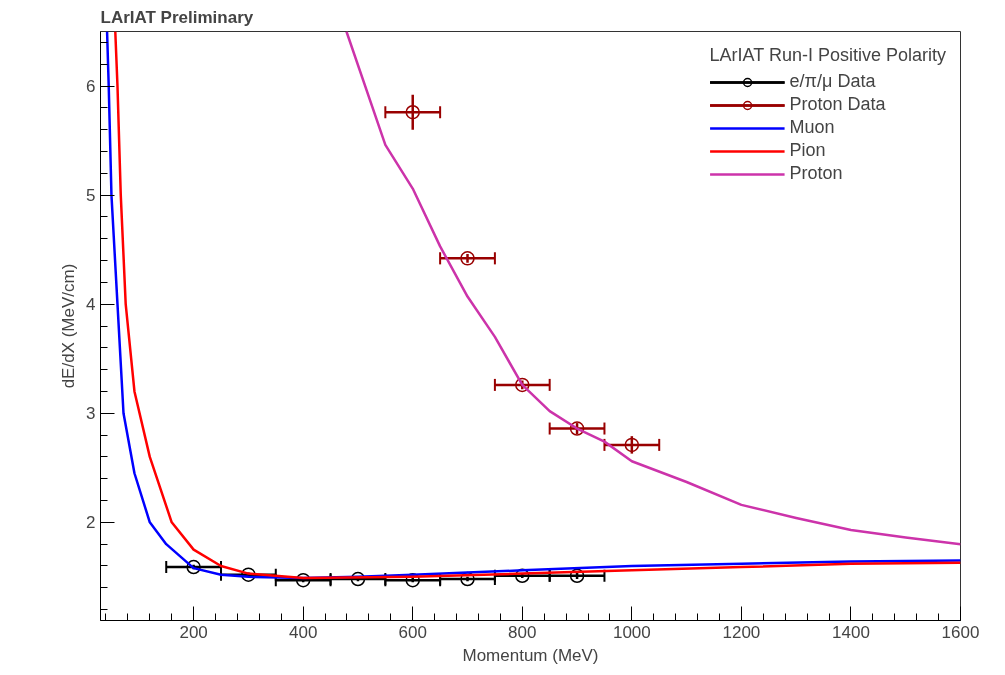 This screenshot has height=675, width=1005. Describe the element at coordinates (837, 104) in the screenshot. I see `legend-label: Proton Data` at that location.